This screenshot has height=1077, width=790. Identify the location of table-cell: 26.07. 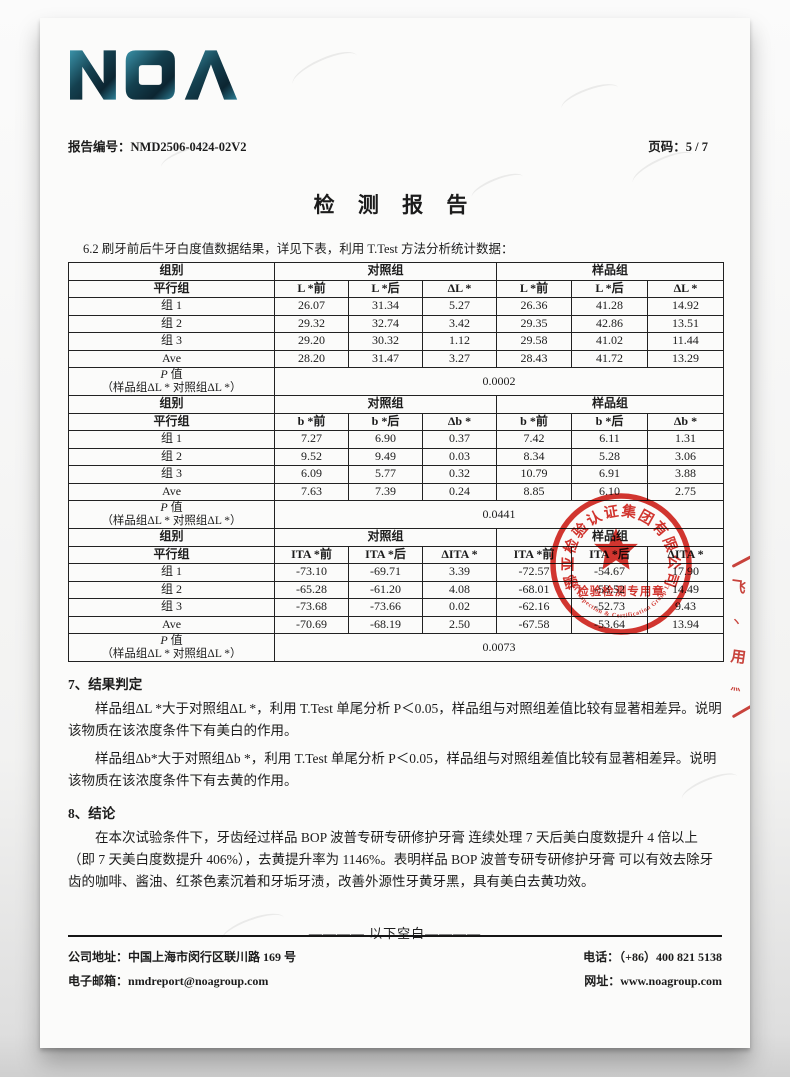
(311, 306).